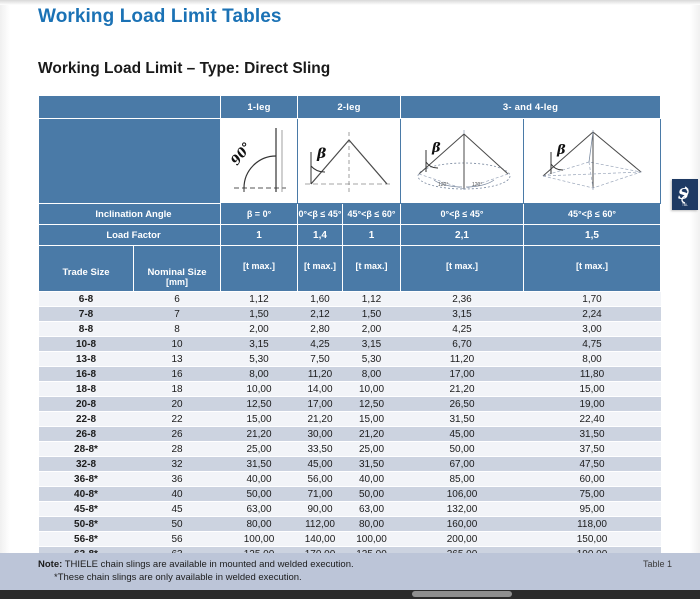 This screenshot has width=700, height=599. Describe the element at coordinates (177, 404) in the screenshot. I see `cell-nominal-size: 20` at that location.